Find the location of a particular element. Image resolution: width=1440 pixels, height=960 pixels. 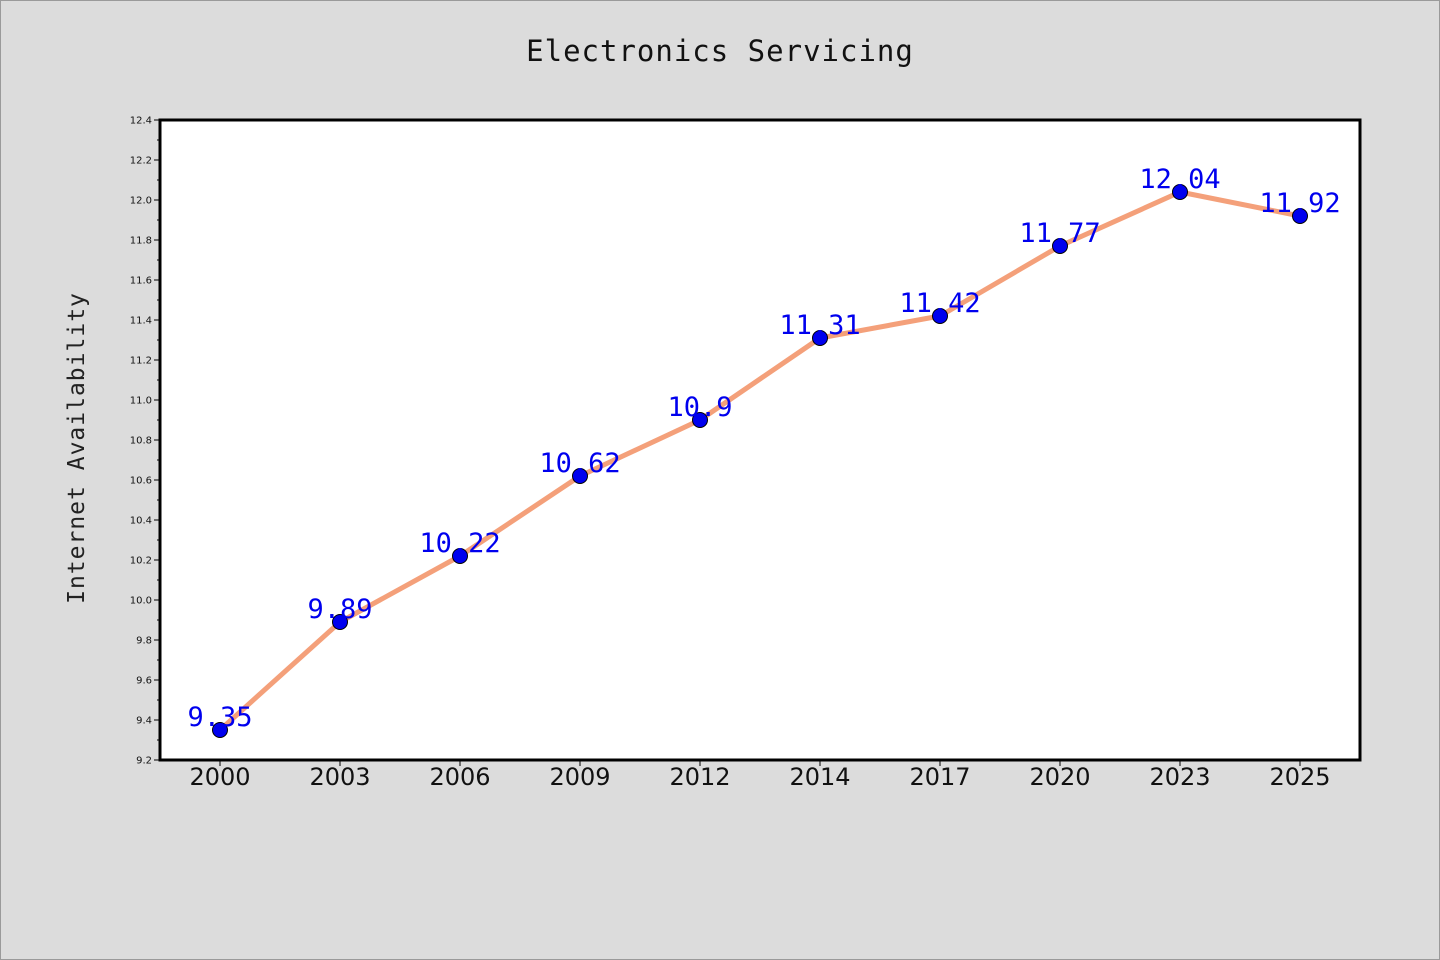

y-tick-label: 9.8 is located at coordinates (144, 641).